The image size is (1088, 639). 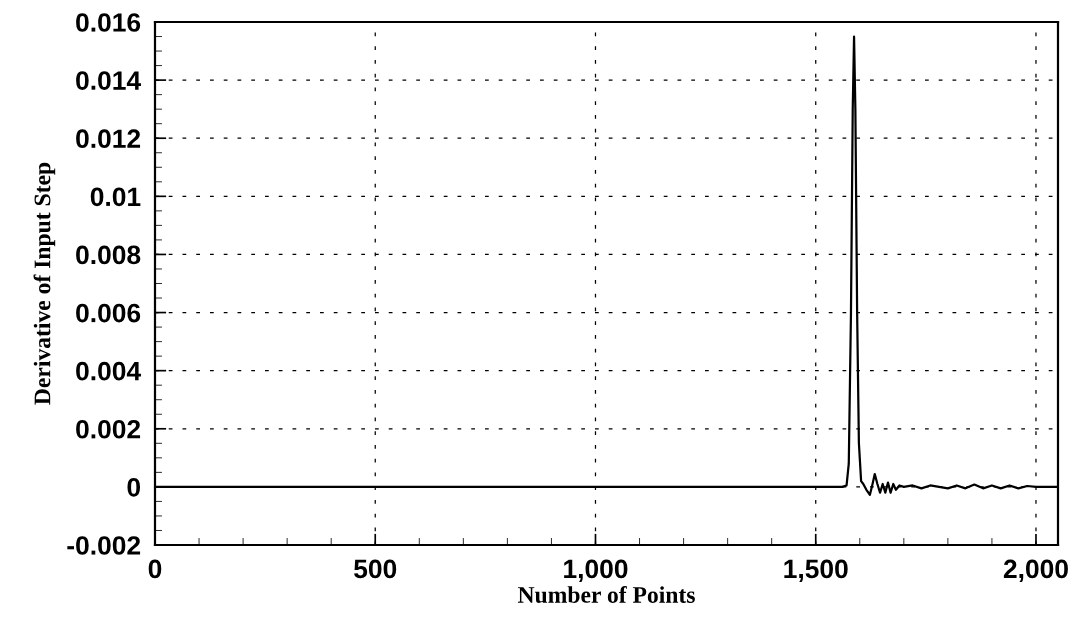 What do you see at coordinates (606, 594) in the screenshot?
I see `x-axis-title: Number of Points` at bounding box center [606, 594].